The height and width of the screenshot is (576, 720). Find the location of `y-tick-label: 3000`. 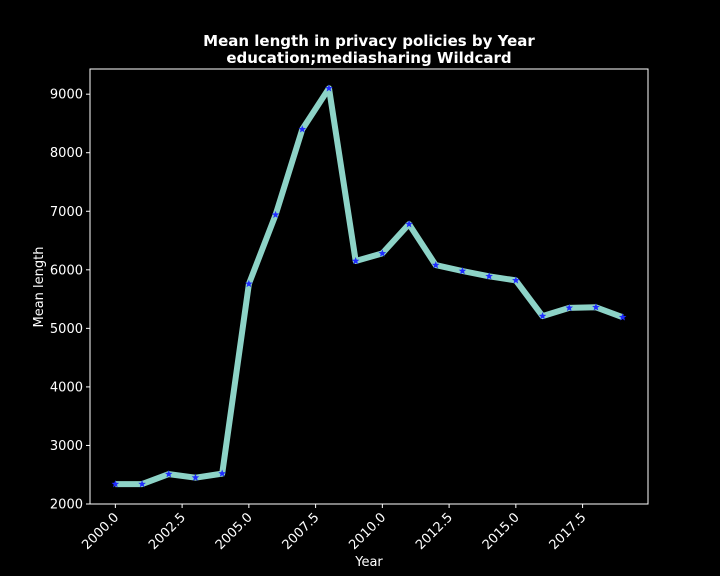

y-tick-label: 3000 is located at coordinates (66, 446).